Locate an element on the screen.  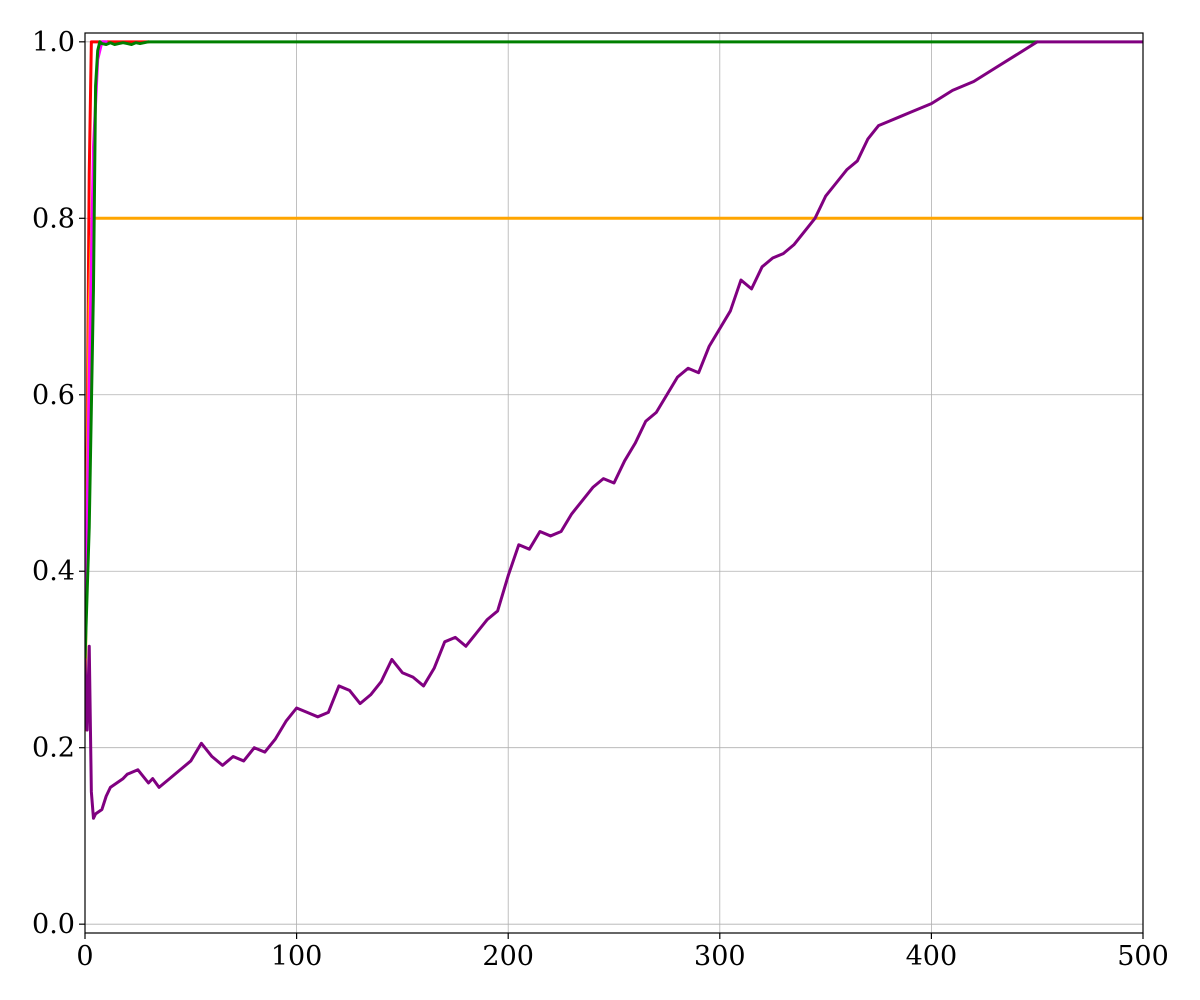
x-tick-label: 0 is located at coordinates (84, 956).